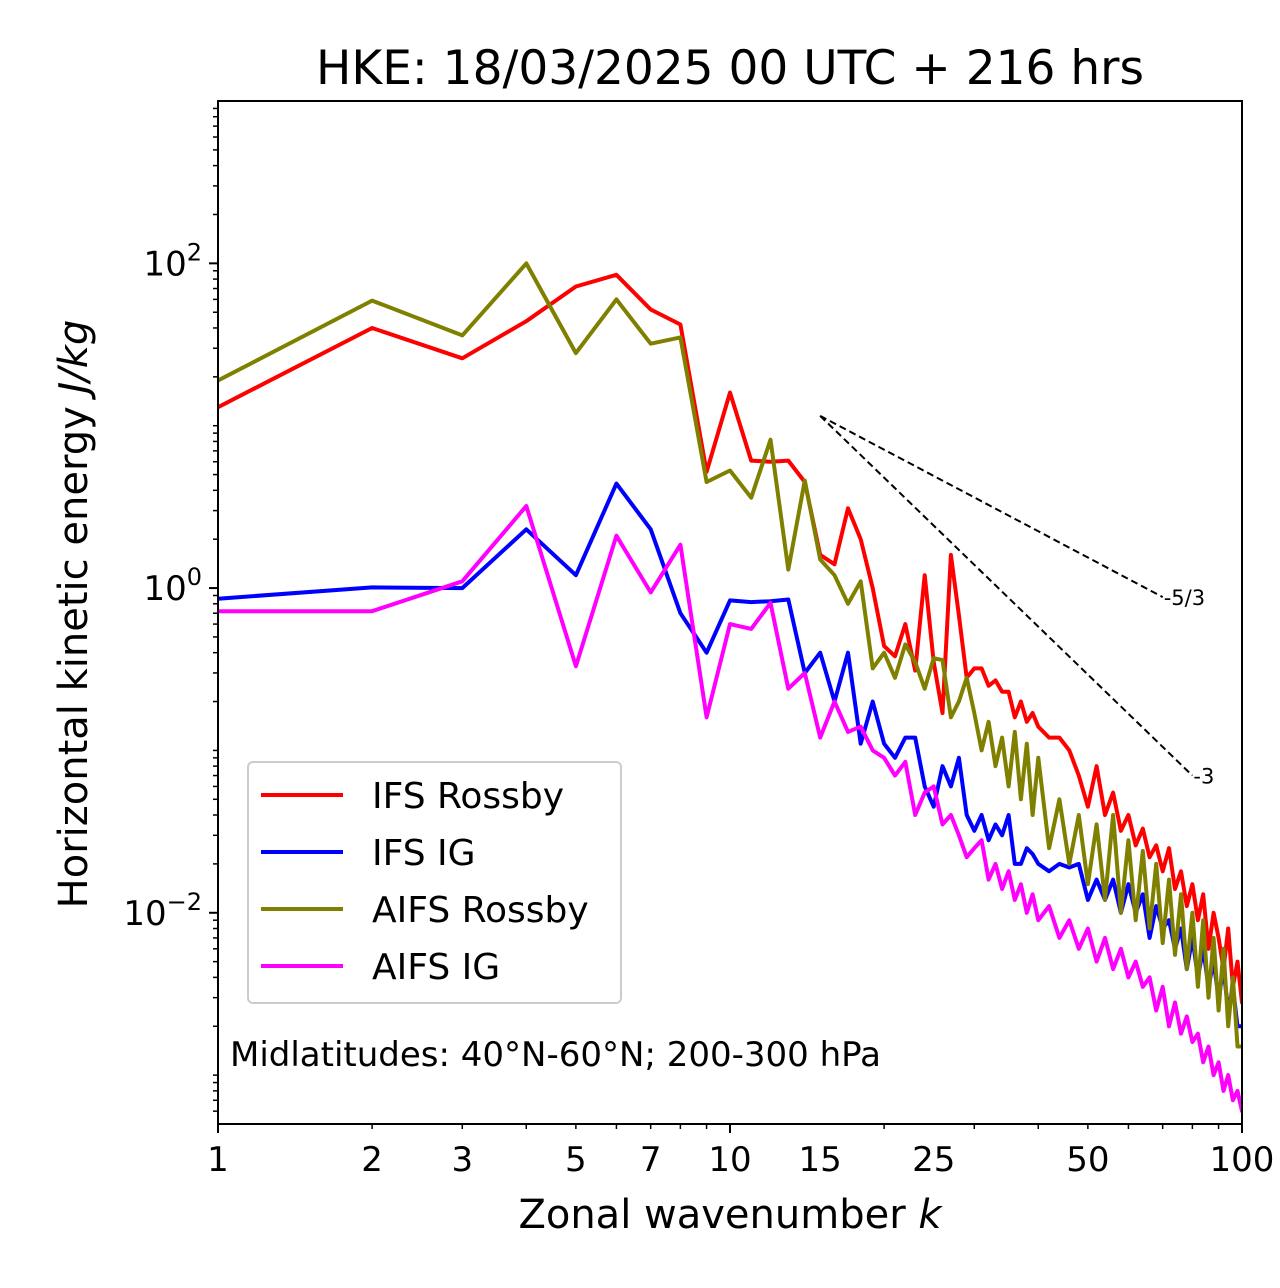  Describe the element at coordinates (576, 1160) in the screenshot. I see `x-tick-label: 5` at that location.